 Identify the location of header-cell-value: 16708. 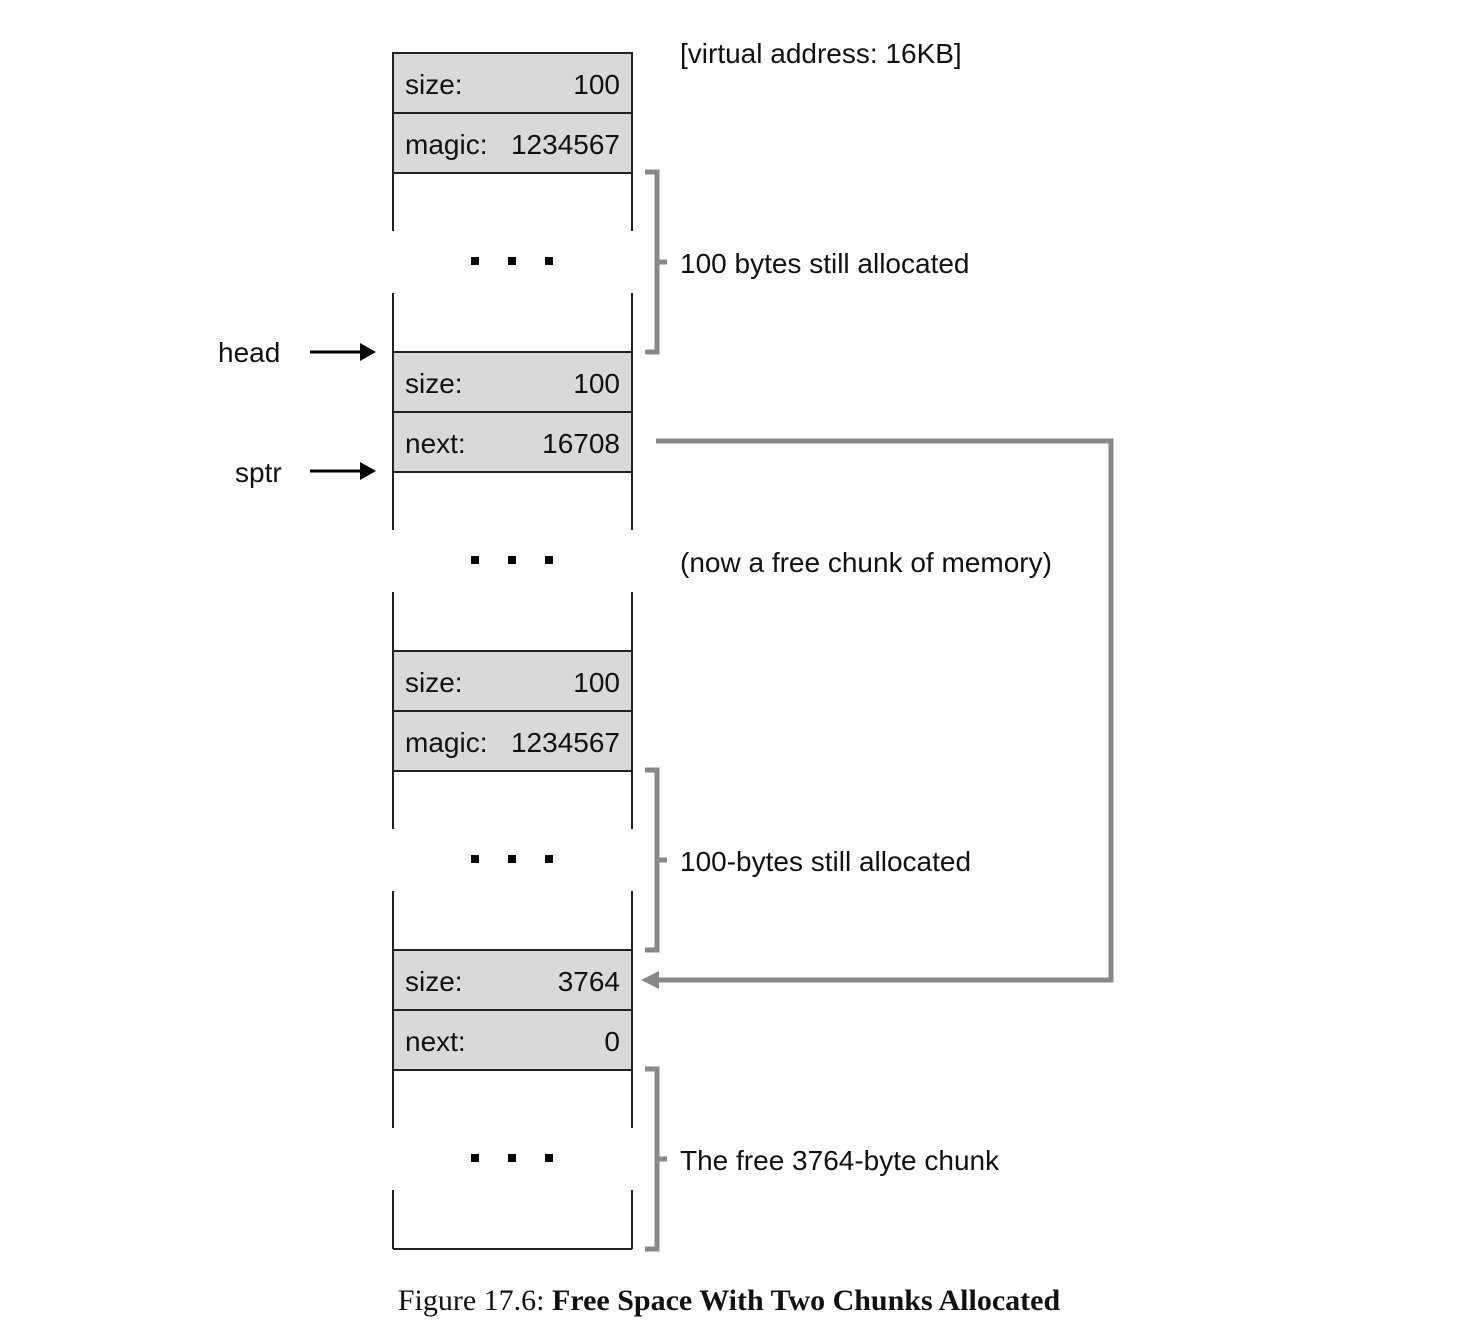
(581, 443).